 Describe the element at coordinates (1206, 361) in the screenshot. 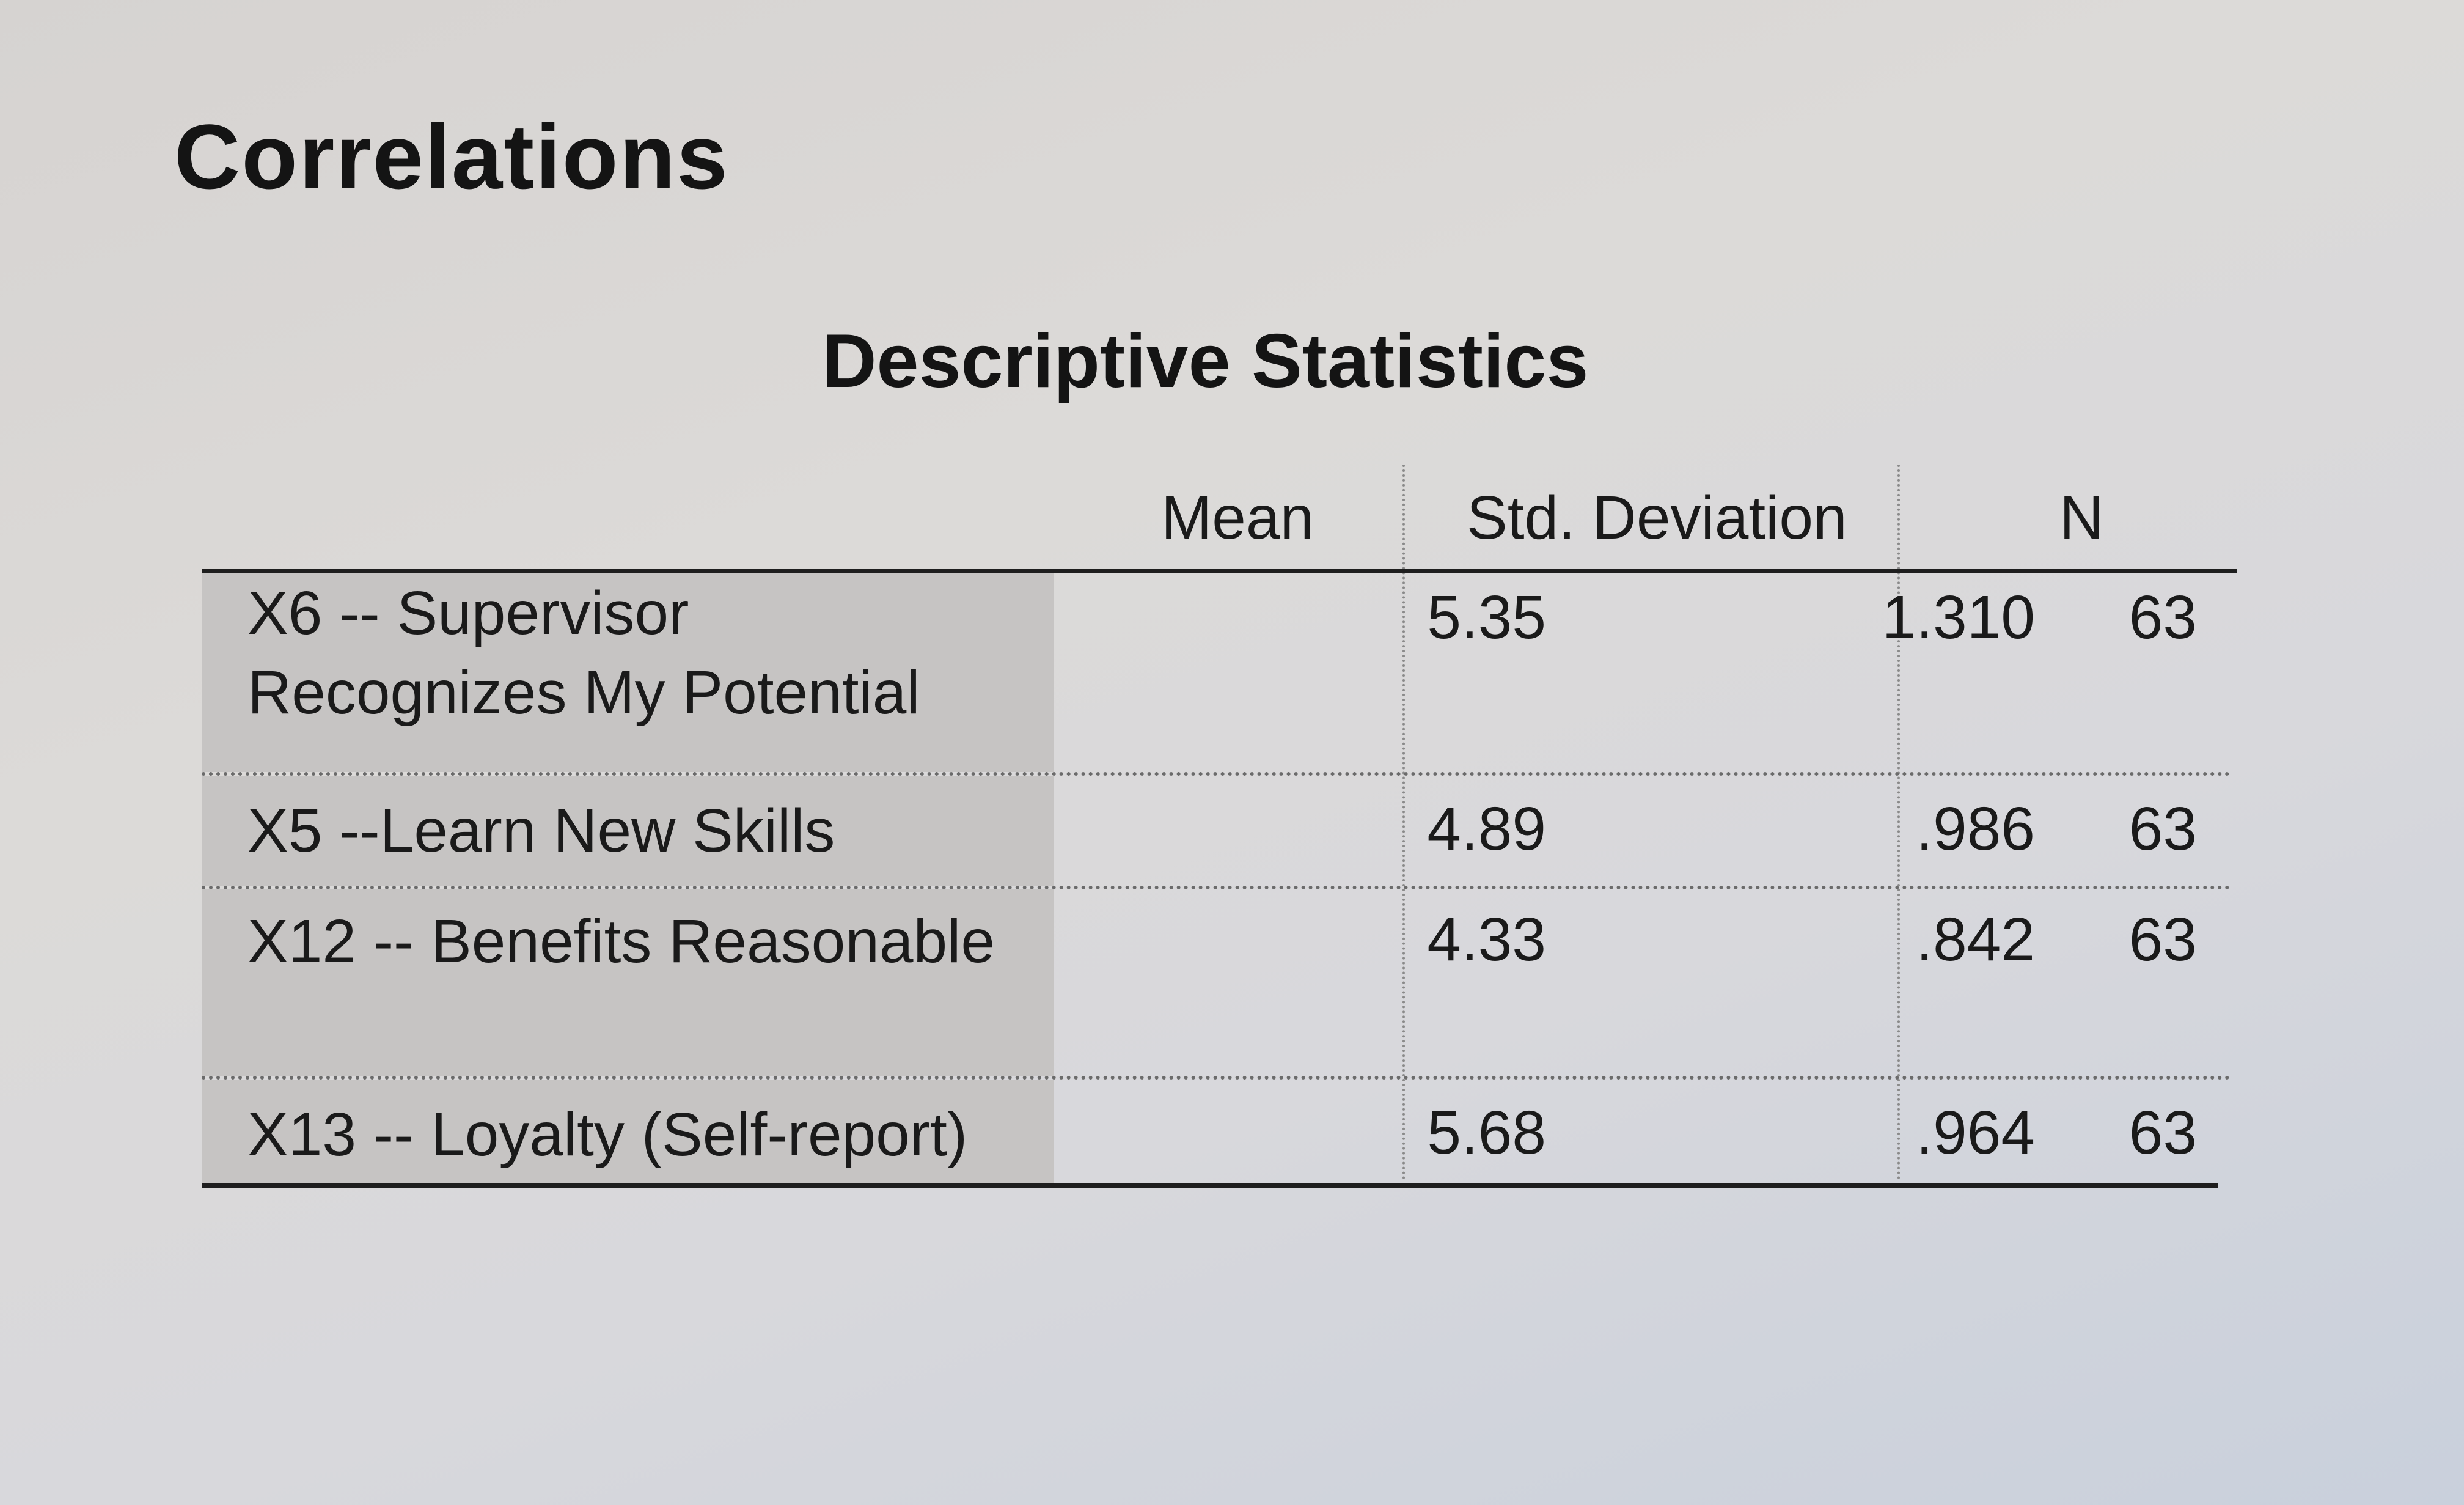

I see `table-title: Descriptive Statistics` at that location.